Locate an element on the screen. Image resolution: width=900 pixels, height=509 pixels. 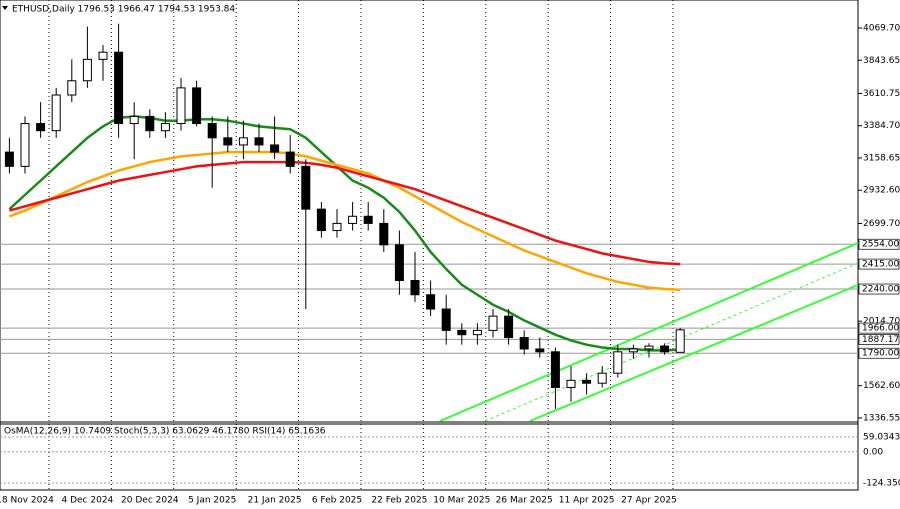
y-tick-label: 3384.70 is located at coordinates (881, 126).